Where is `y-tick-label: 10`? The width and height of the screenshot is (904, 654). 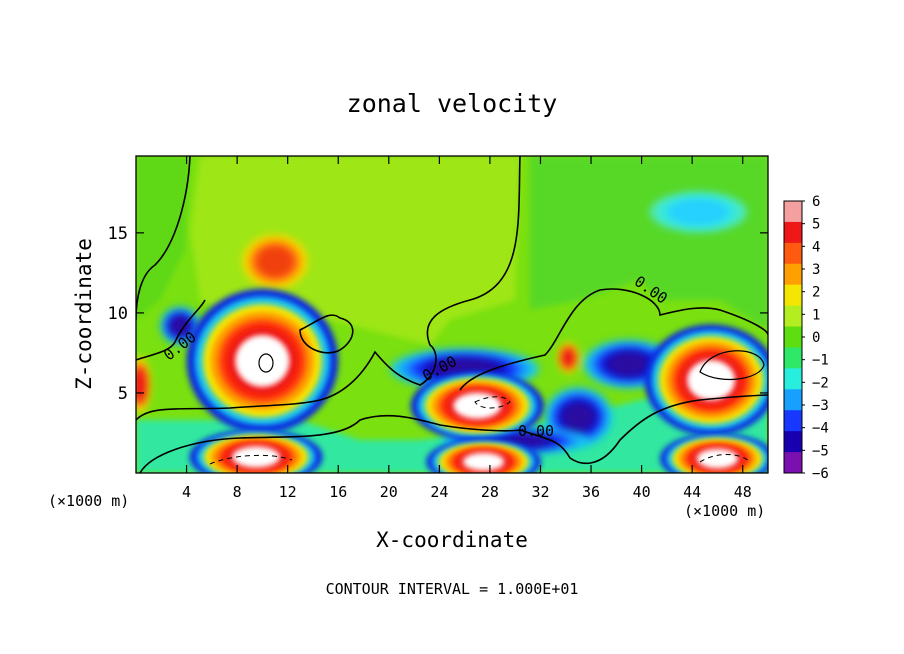
y-tick-label: 10 is located at coordinates (118, 314).